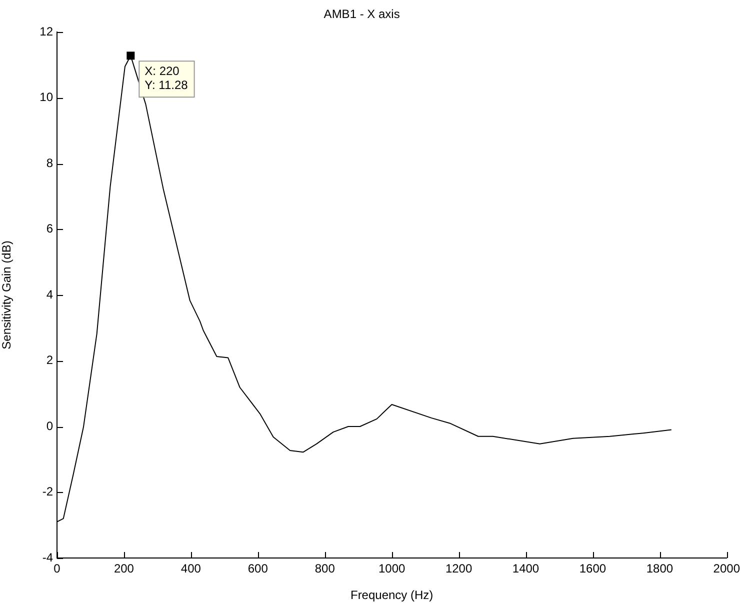 This screenshot has width=744, height=603. I want to click on x-tick-label: 1400, so click(526, 569).